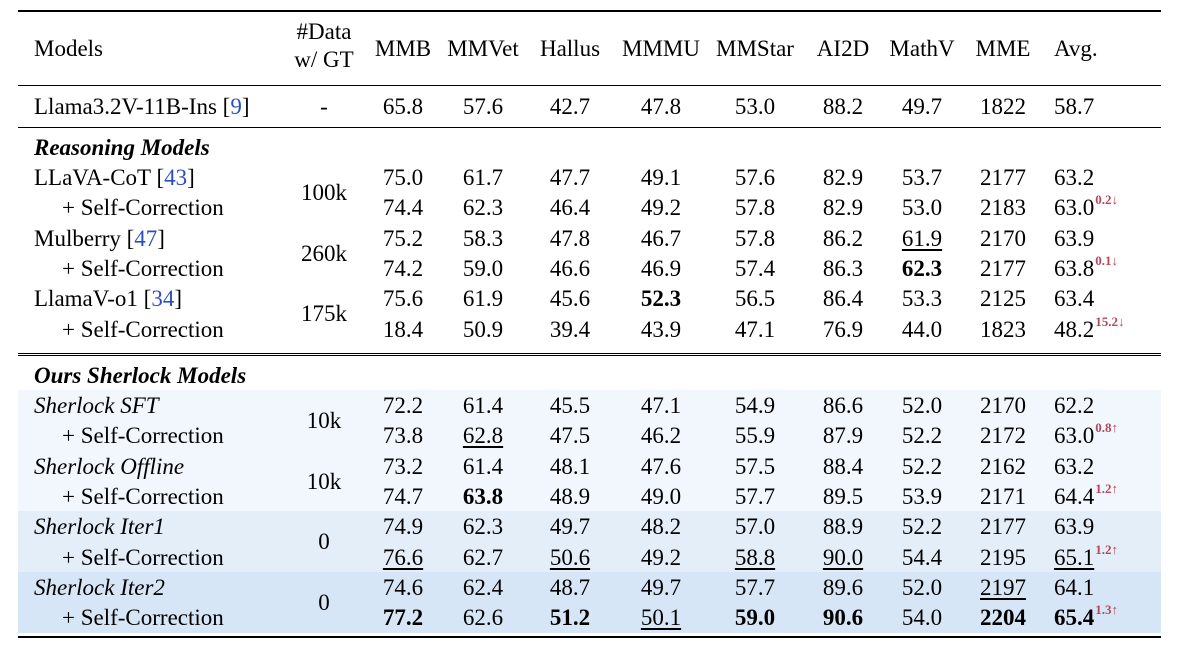 The width and height of the screenshot is (1185, 651). Describe the element at coordinates (1003, 618) in the screenshot. I see `value-cell: 2204` at that location.